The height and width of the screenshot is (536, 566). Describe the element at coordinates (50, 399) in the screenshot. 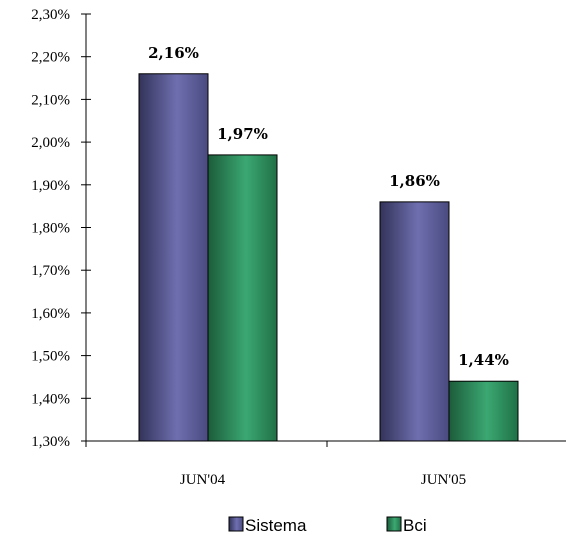

I see `y-tick-label: 1,40%` at that location.